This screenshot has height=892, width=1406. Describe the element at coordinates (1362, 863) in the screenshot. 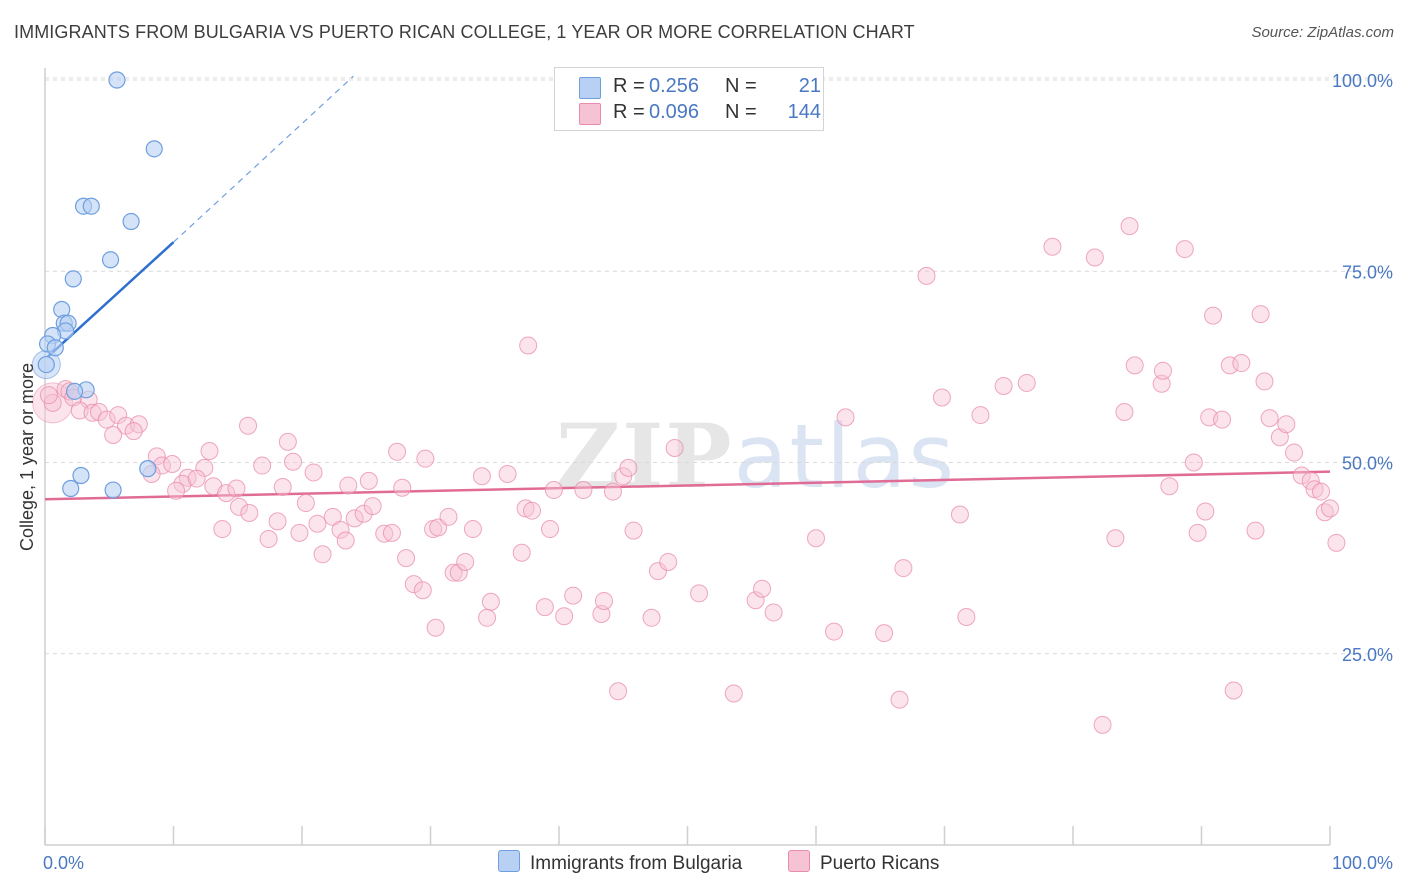

I see `x-tick-label-max: 100.0%` at that location.